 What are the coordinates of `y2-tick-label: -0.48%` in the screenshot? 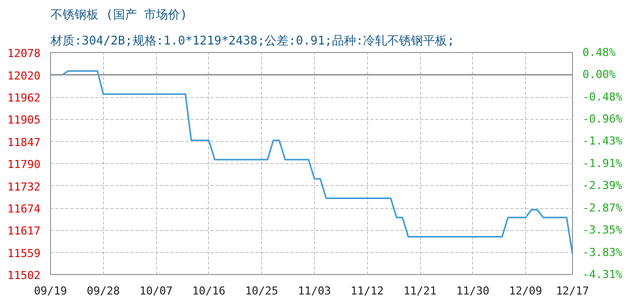 It's located at (602, 97).